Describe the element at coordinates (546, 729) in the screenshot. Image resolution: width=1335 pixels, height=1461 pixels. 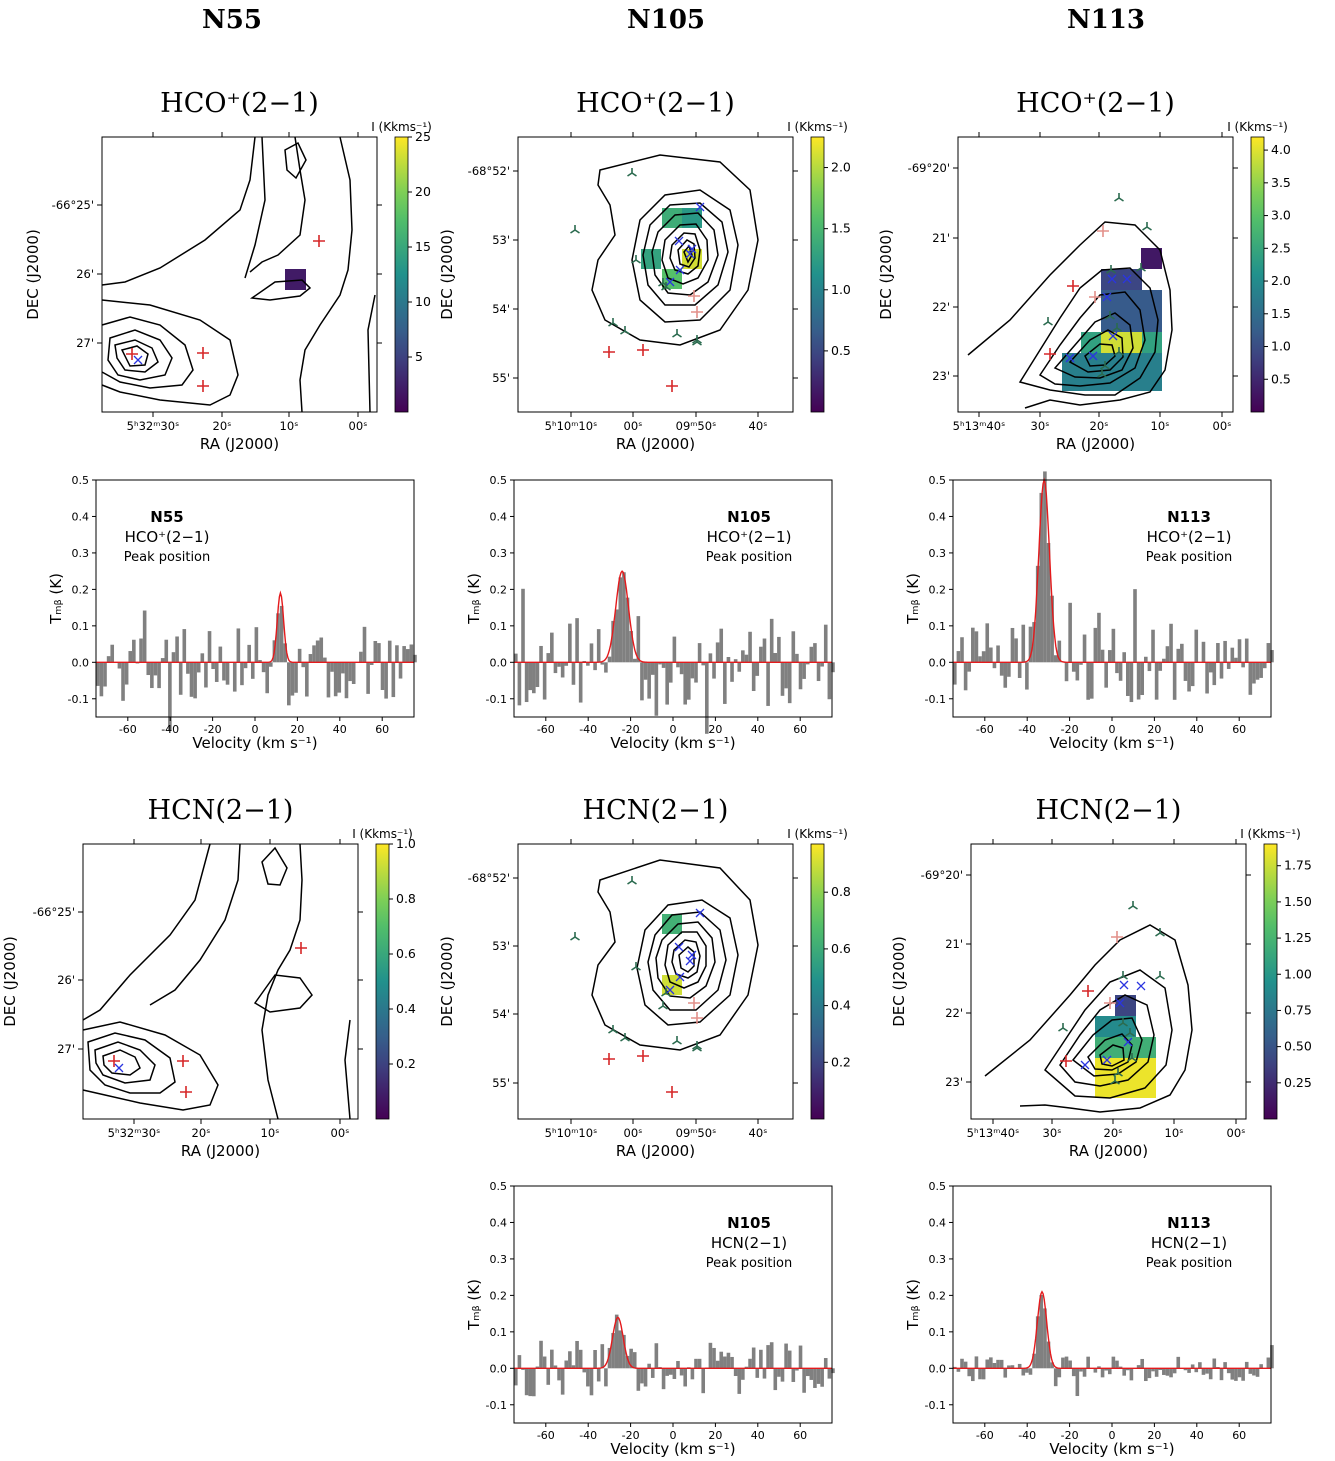
I see `x-tick-label: -60` at that location.